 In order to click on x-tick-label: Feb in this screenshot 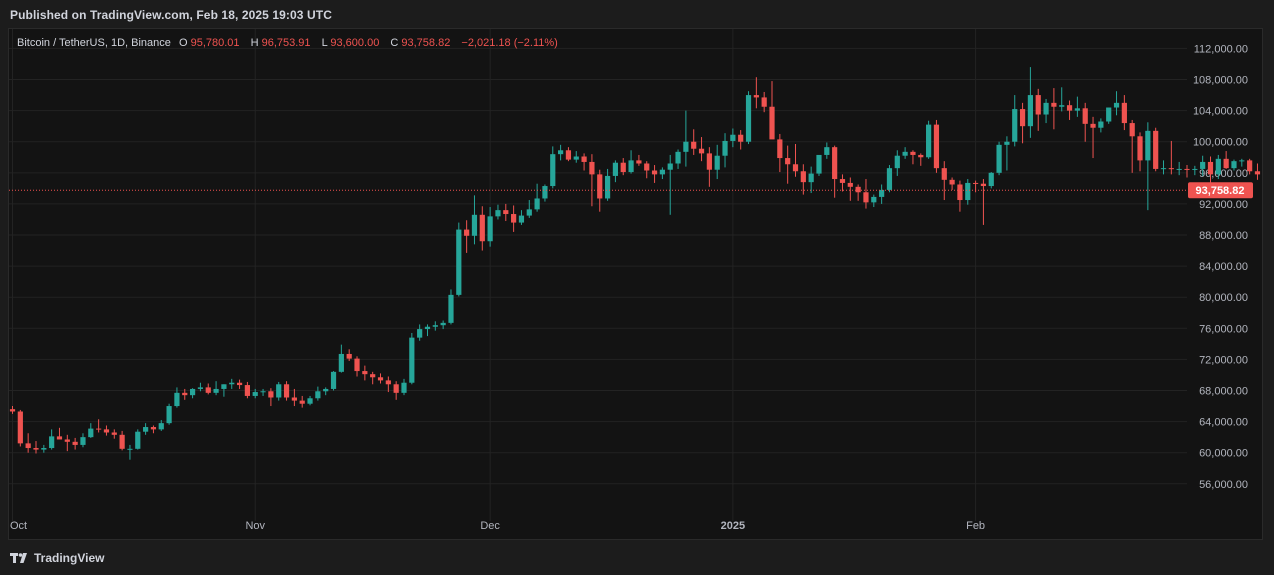, I will do `click(975, 526)`.